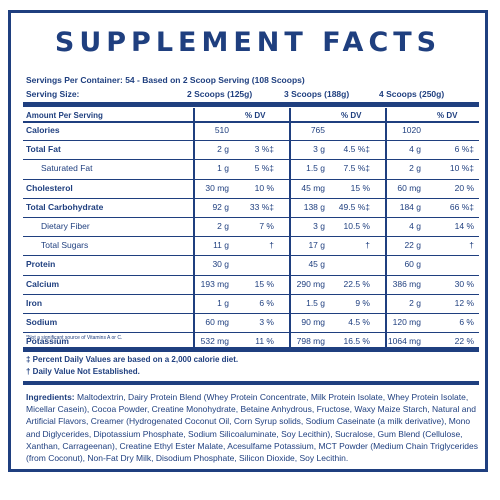 This screenshot has width=500, height=500. I want to click on nutrient-dv: 33 %‡, so click(261, 206).